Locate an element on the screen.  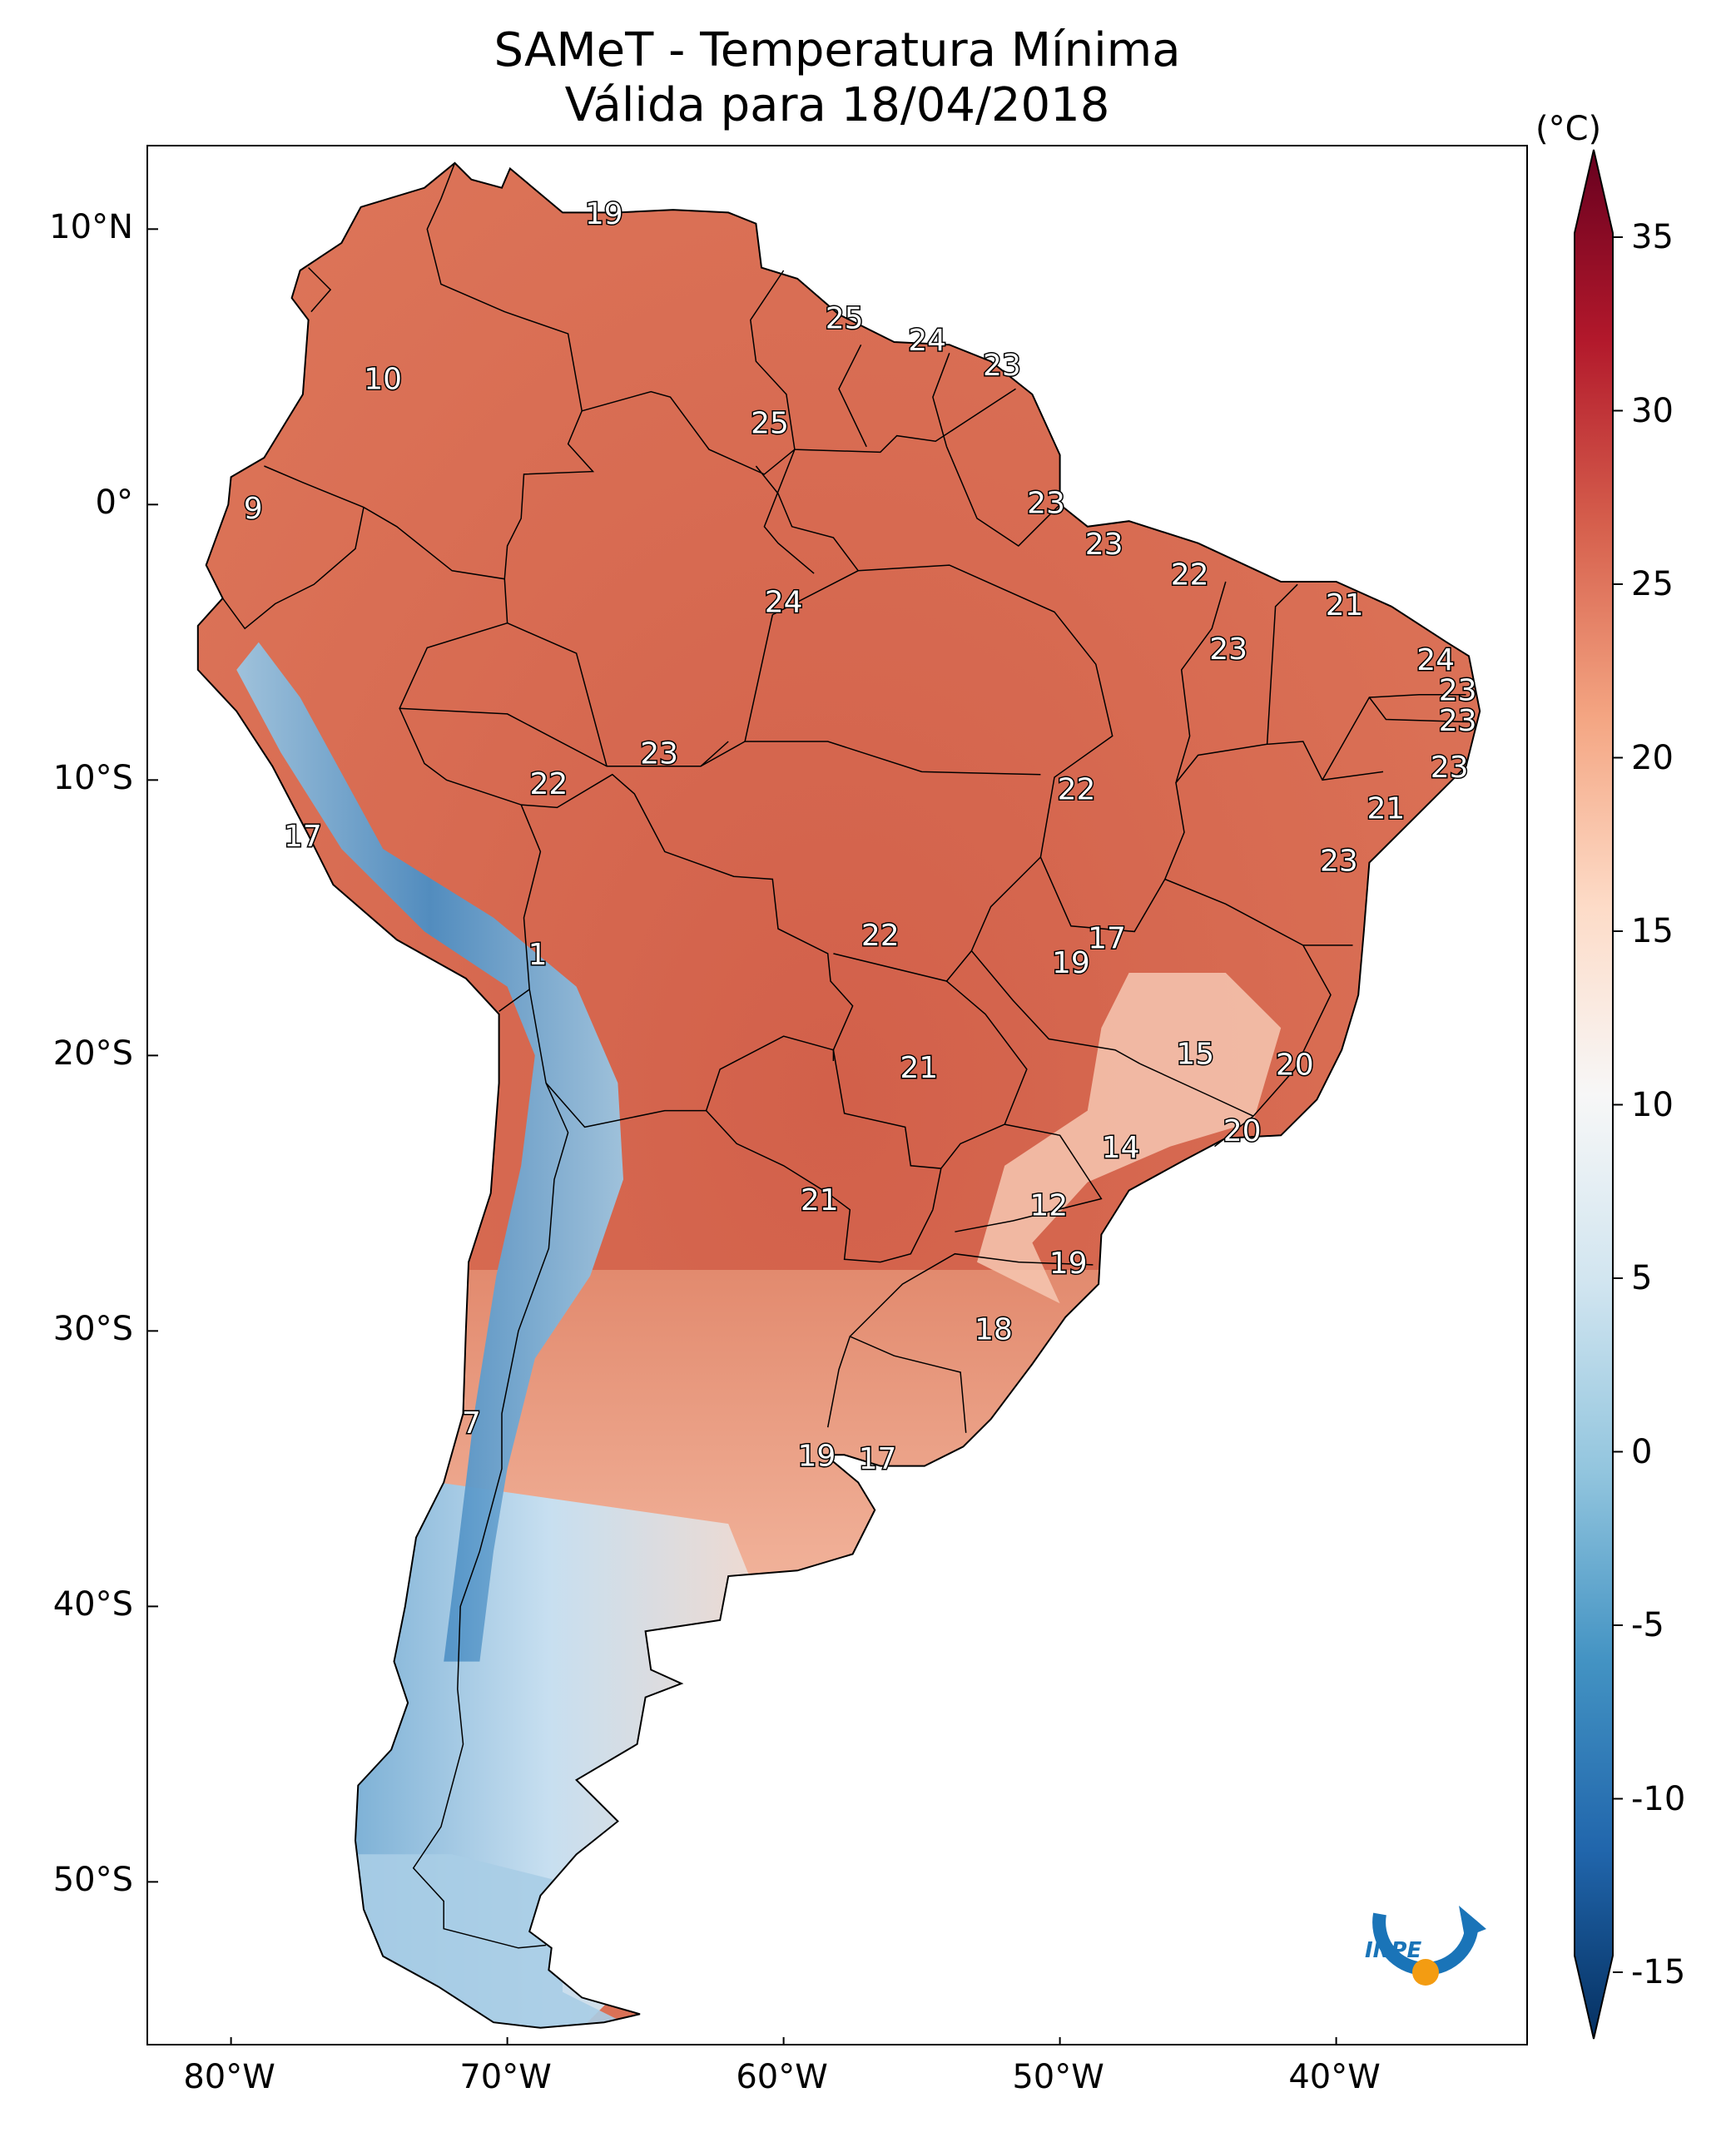
title-line-2: Válida para 18/04/2018 is located at coordinates (837, 105).